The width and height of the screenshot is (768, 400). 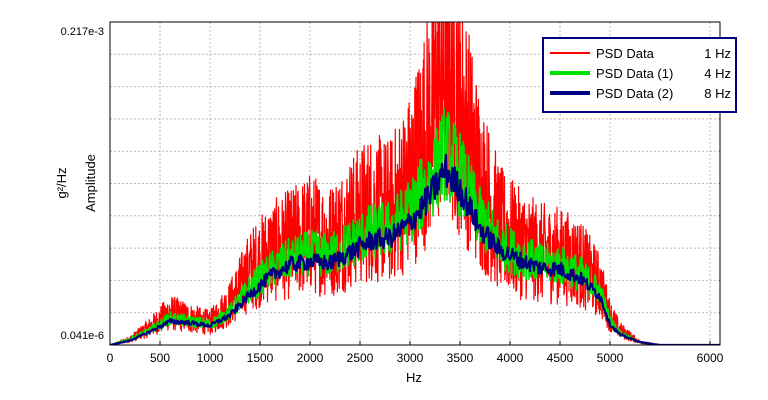 I want to click on y-axis-label: Amplitude, so click(x=90, y=183).